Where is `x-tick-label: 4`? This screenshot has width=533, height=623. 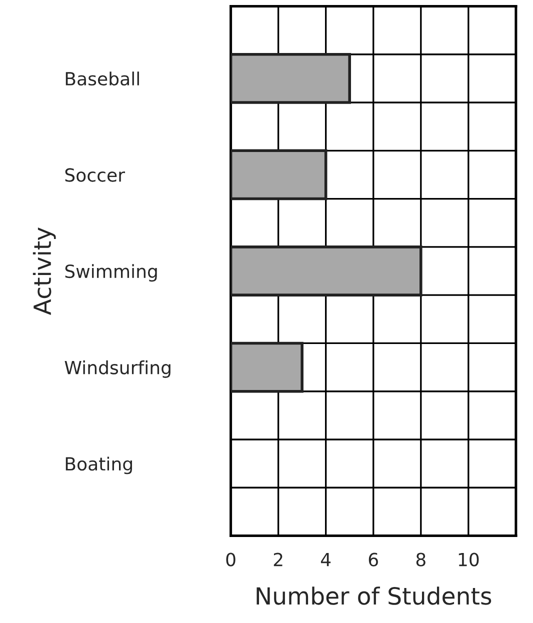 x-tick-label: 4 is located at coordinates (325, 559).